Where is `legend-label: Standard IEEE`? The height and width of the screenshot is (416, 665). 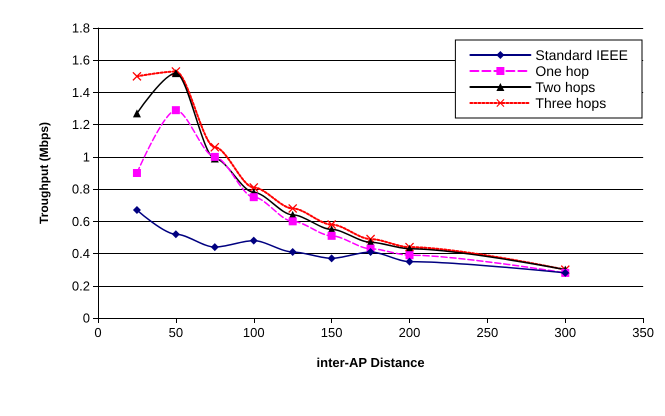 legend-label: Standard IEEE is located at coordinates (581, 55).